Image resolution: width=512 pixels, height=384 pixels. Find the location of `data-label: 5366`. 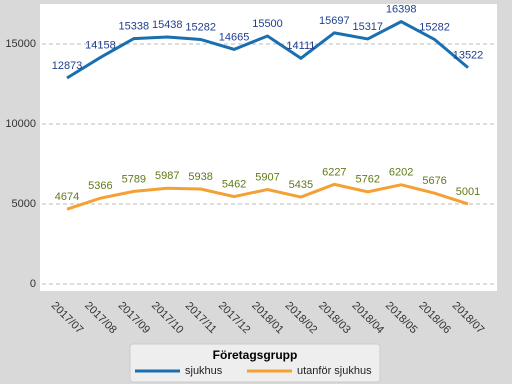

data-label: 5366 is located at coordinates (100, 186).